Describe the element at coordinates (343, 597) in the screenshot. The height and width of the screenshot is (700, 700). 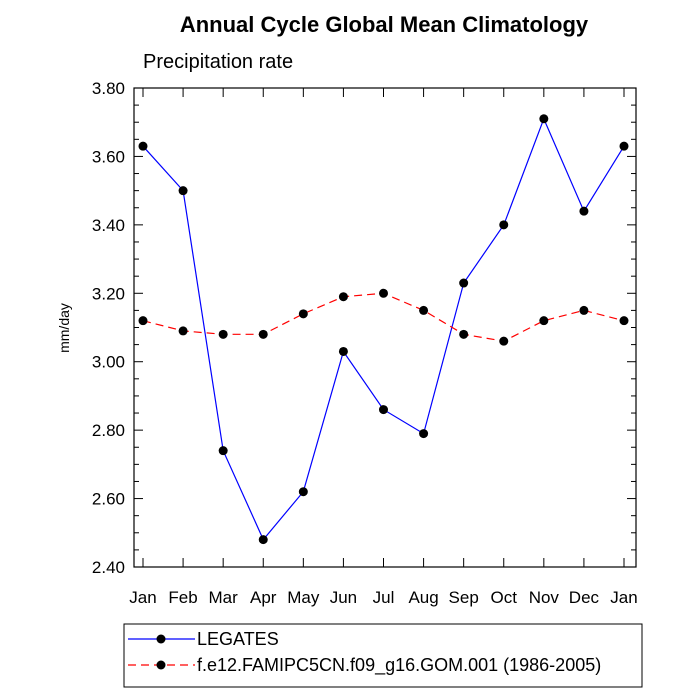
I see `x-tick-label: Jun` at that location.